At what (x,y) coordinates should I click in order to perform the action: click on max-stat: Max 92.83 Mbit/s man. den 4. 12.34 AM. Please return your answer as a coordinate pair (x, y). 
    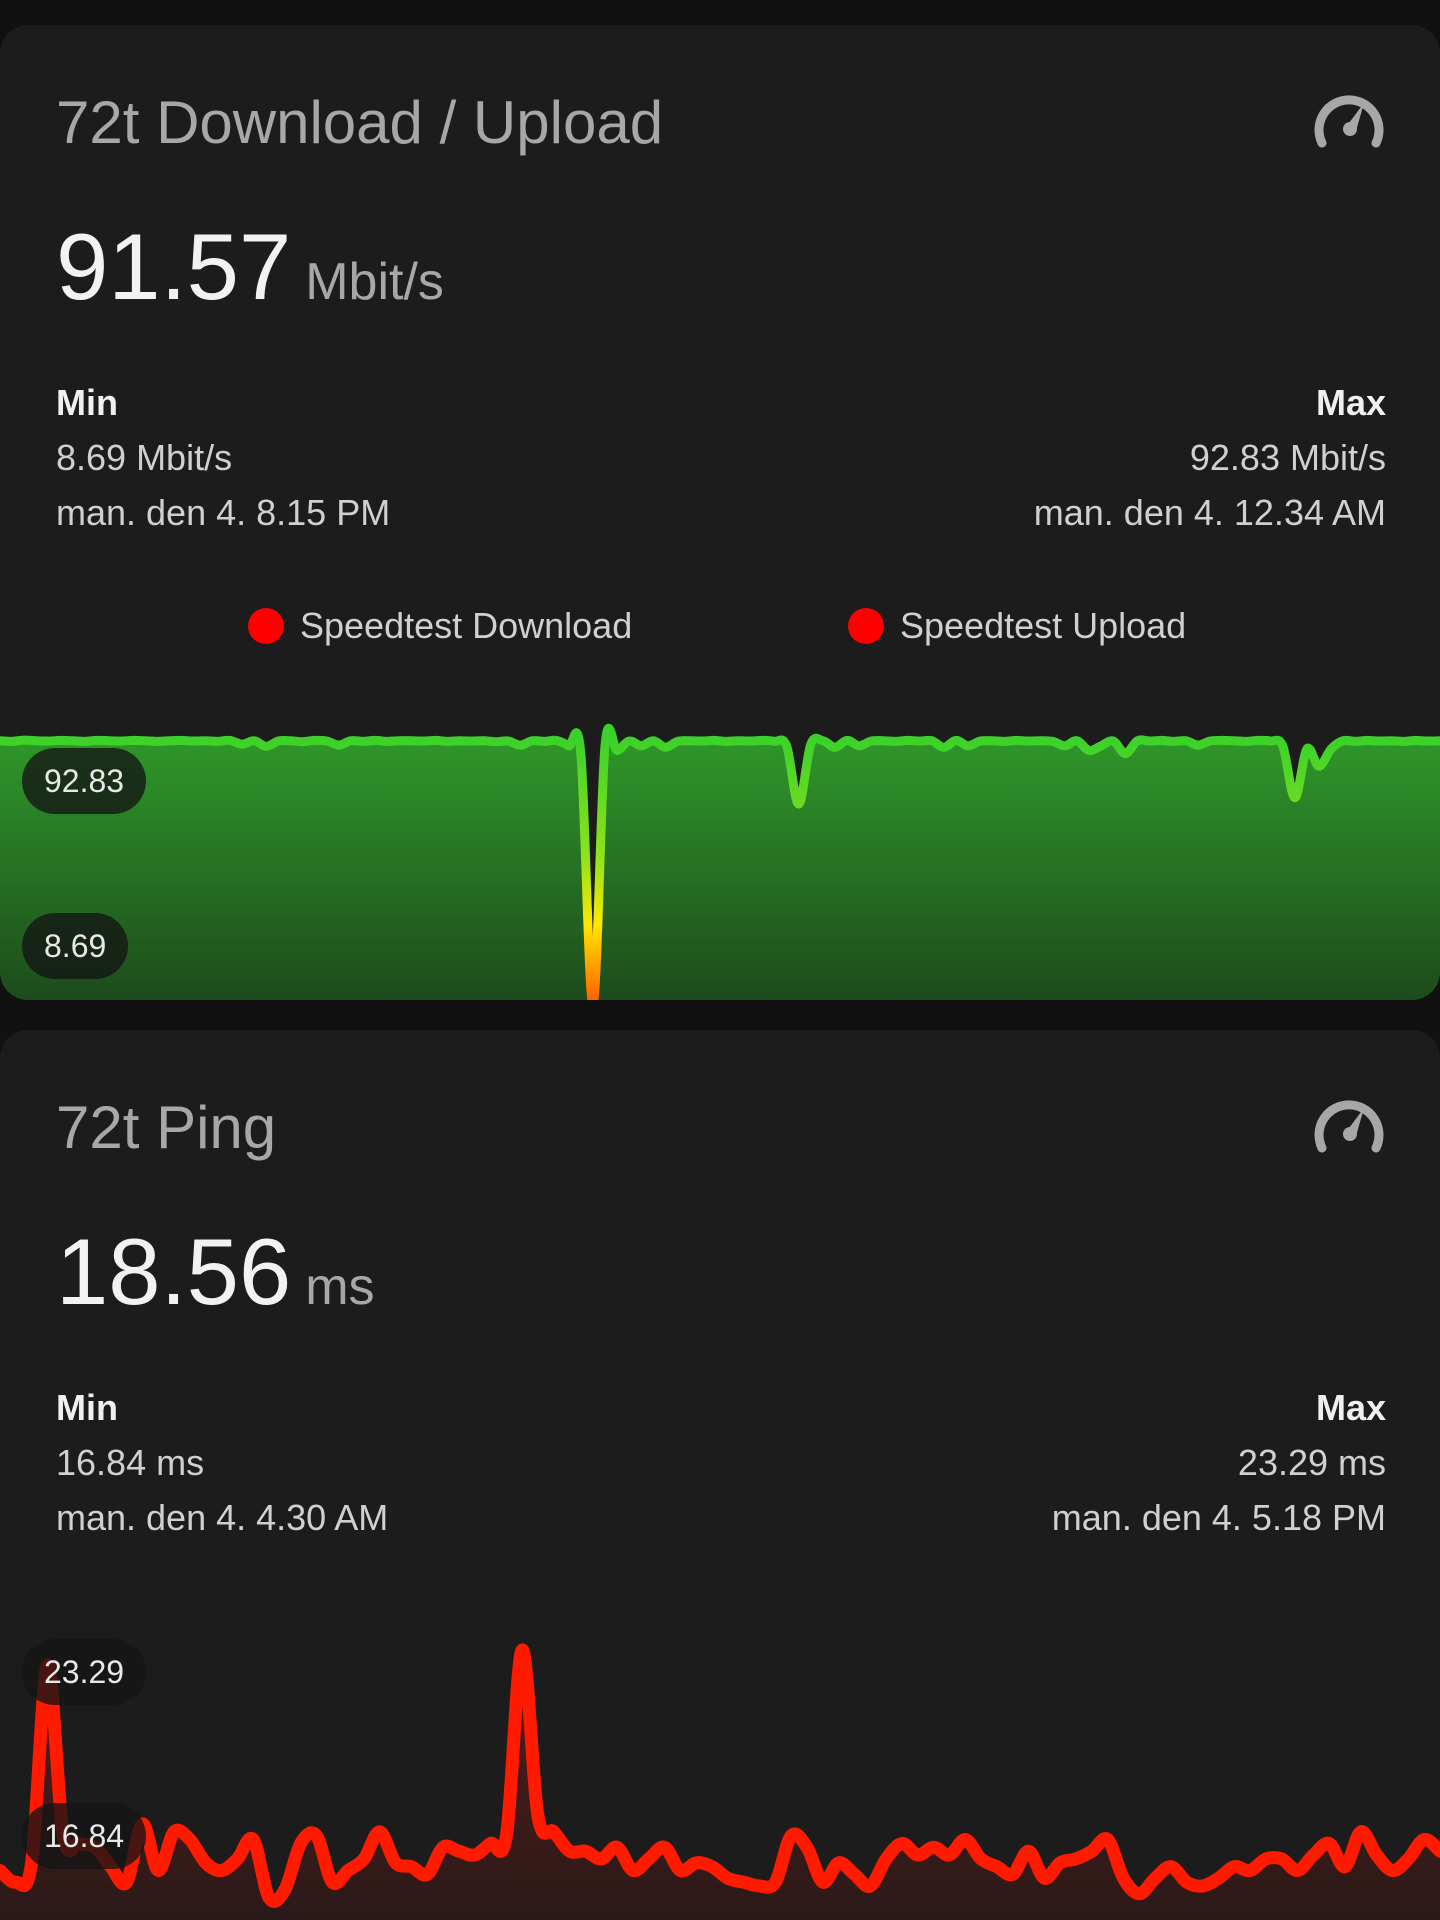
    Looking at the image, I should click on (1210, 457).